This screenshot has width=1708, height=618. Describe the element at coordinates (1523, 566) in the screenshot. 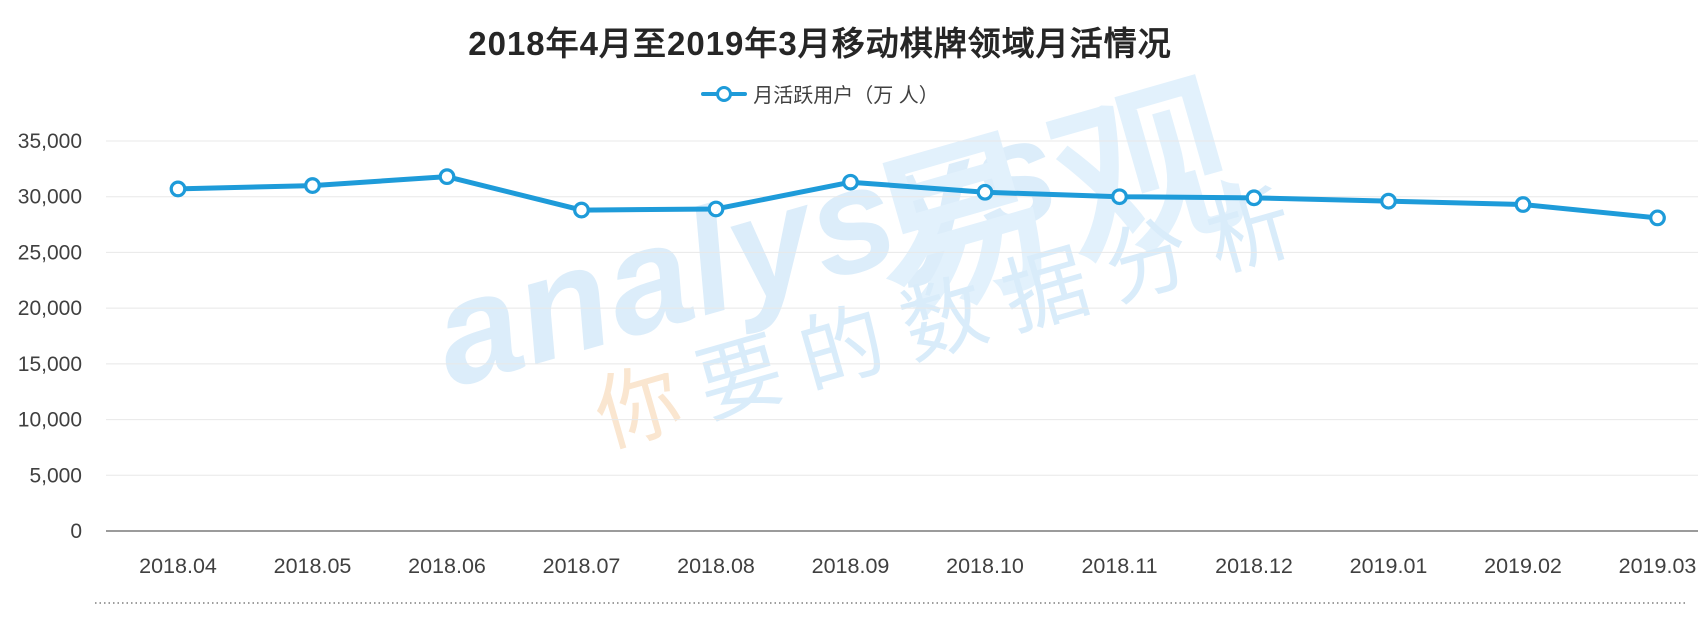

I see `x-tick-label: 2019.02` at that location.